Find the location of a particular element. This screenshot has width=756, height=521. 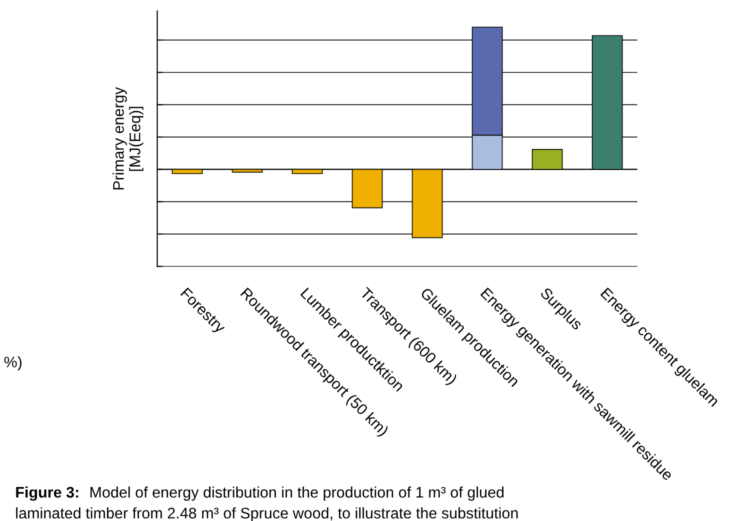

text: Model of energy distribution in the production of 1 m³ of glued is located at coordinates (297, 493).